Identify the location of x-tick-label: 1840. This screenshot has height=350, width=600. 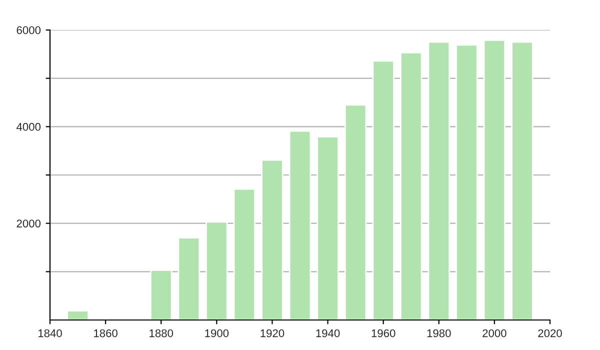
(50, 333).